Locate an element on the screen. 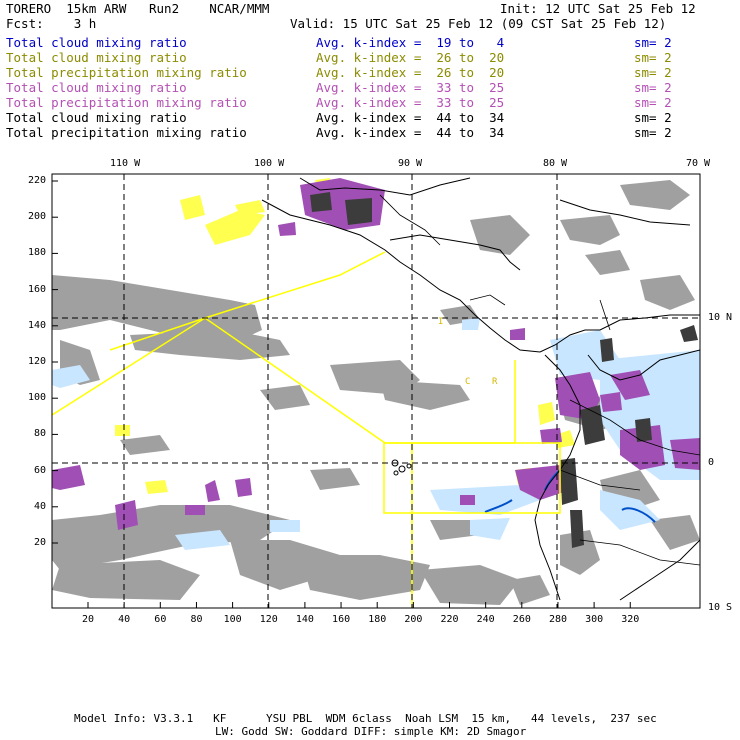 This screenshot has height=740, width=740. lon-label: 70 W is located at coordinates (698, 163).